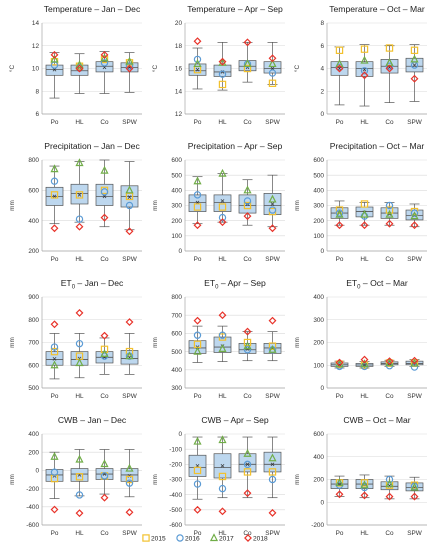  What do you see at coordinates (92, 9) in the screenshot?
I see `chart-title: Temperature – Jan – Dec` at bounding box center [92, 9].